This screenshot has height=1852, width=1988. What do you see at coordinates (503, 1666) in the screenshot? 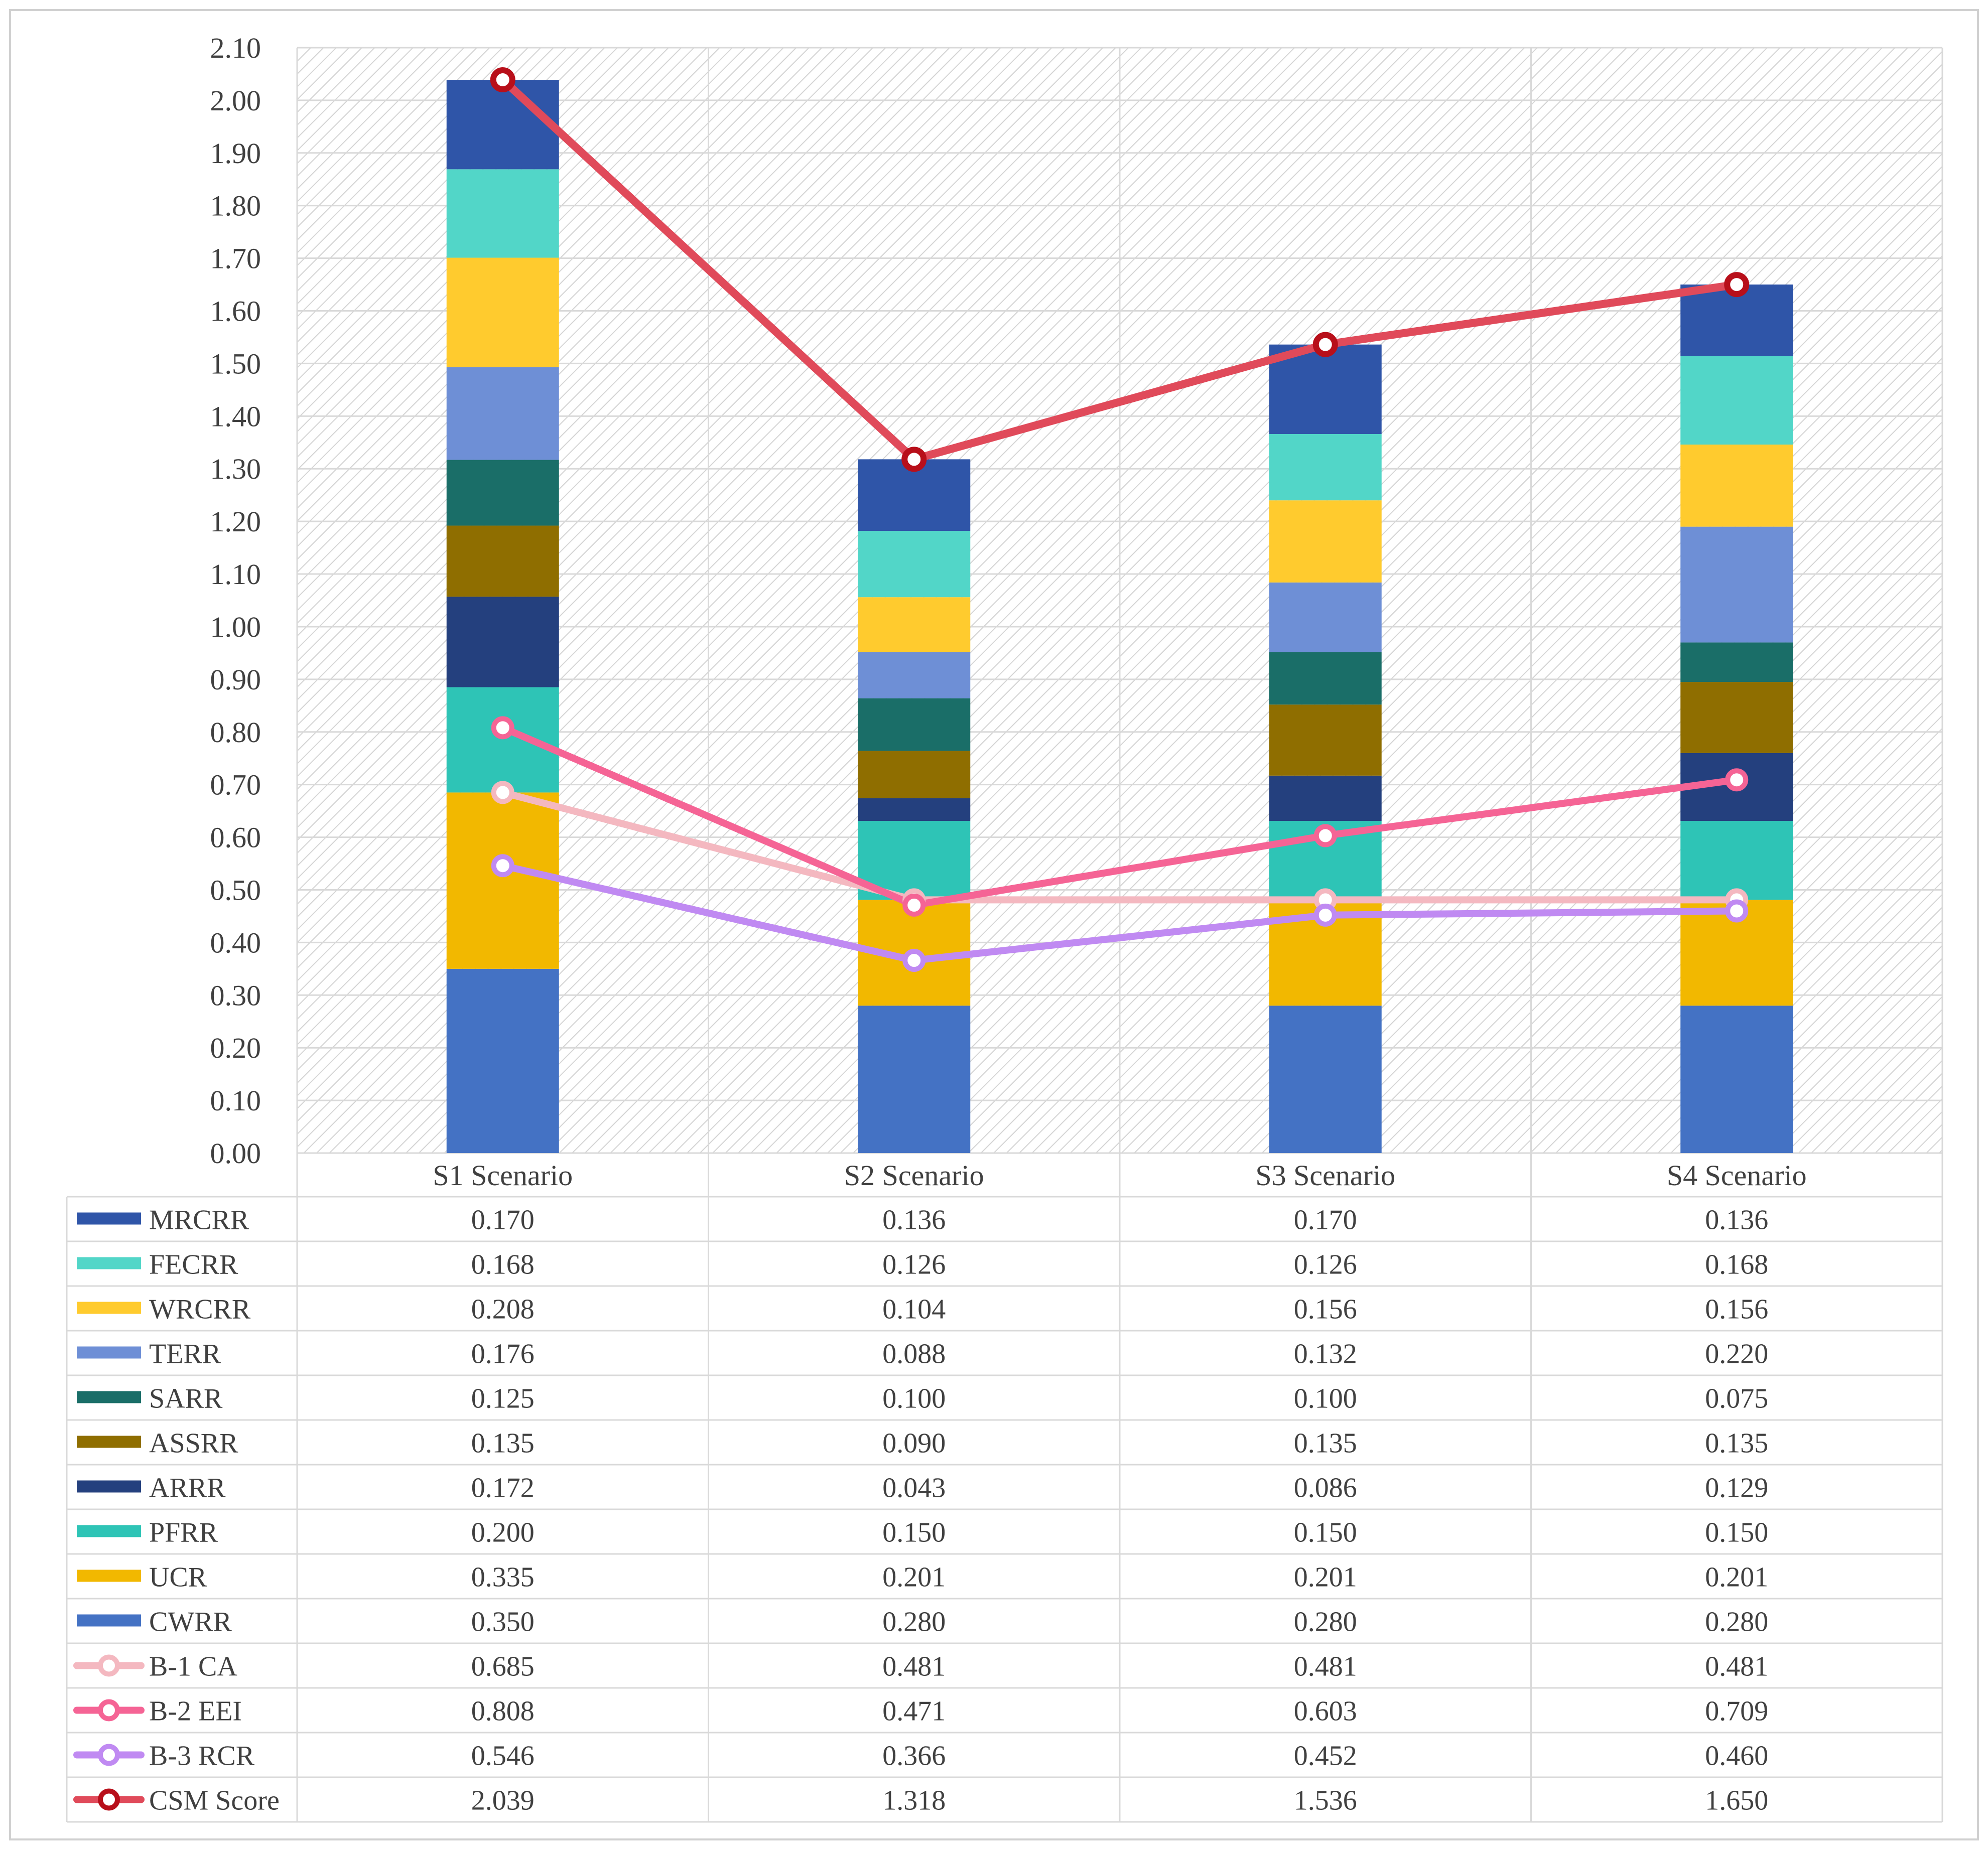
I see `table-cell-b-1-ca: 0.685` at bounding box center [503, 1666].